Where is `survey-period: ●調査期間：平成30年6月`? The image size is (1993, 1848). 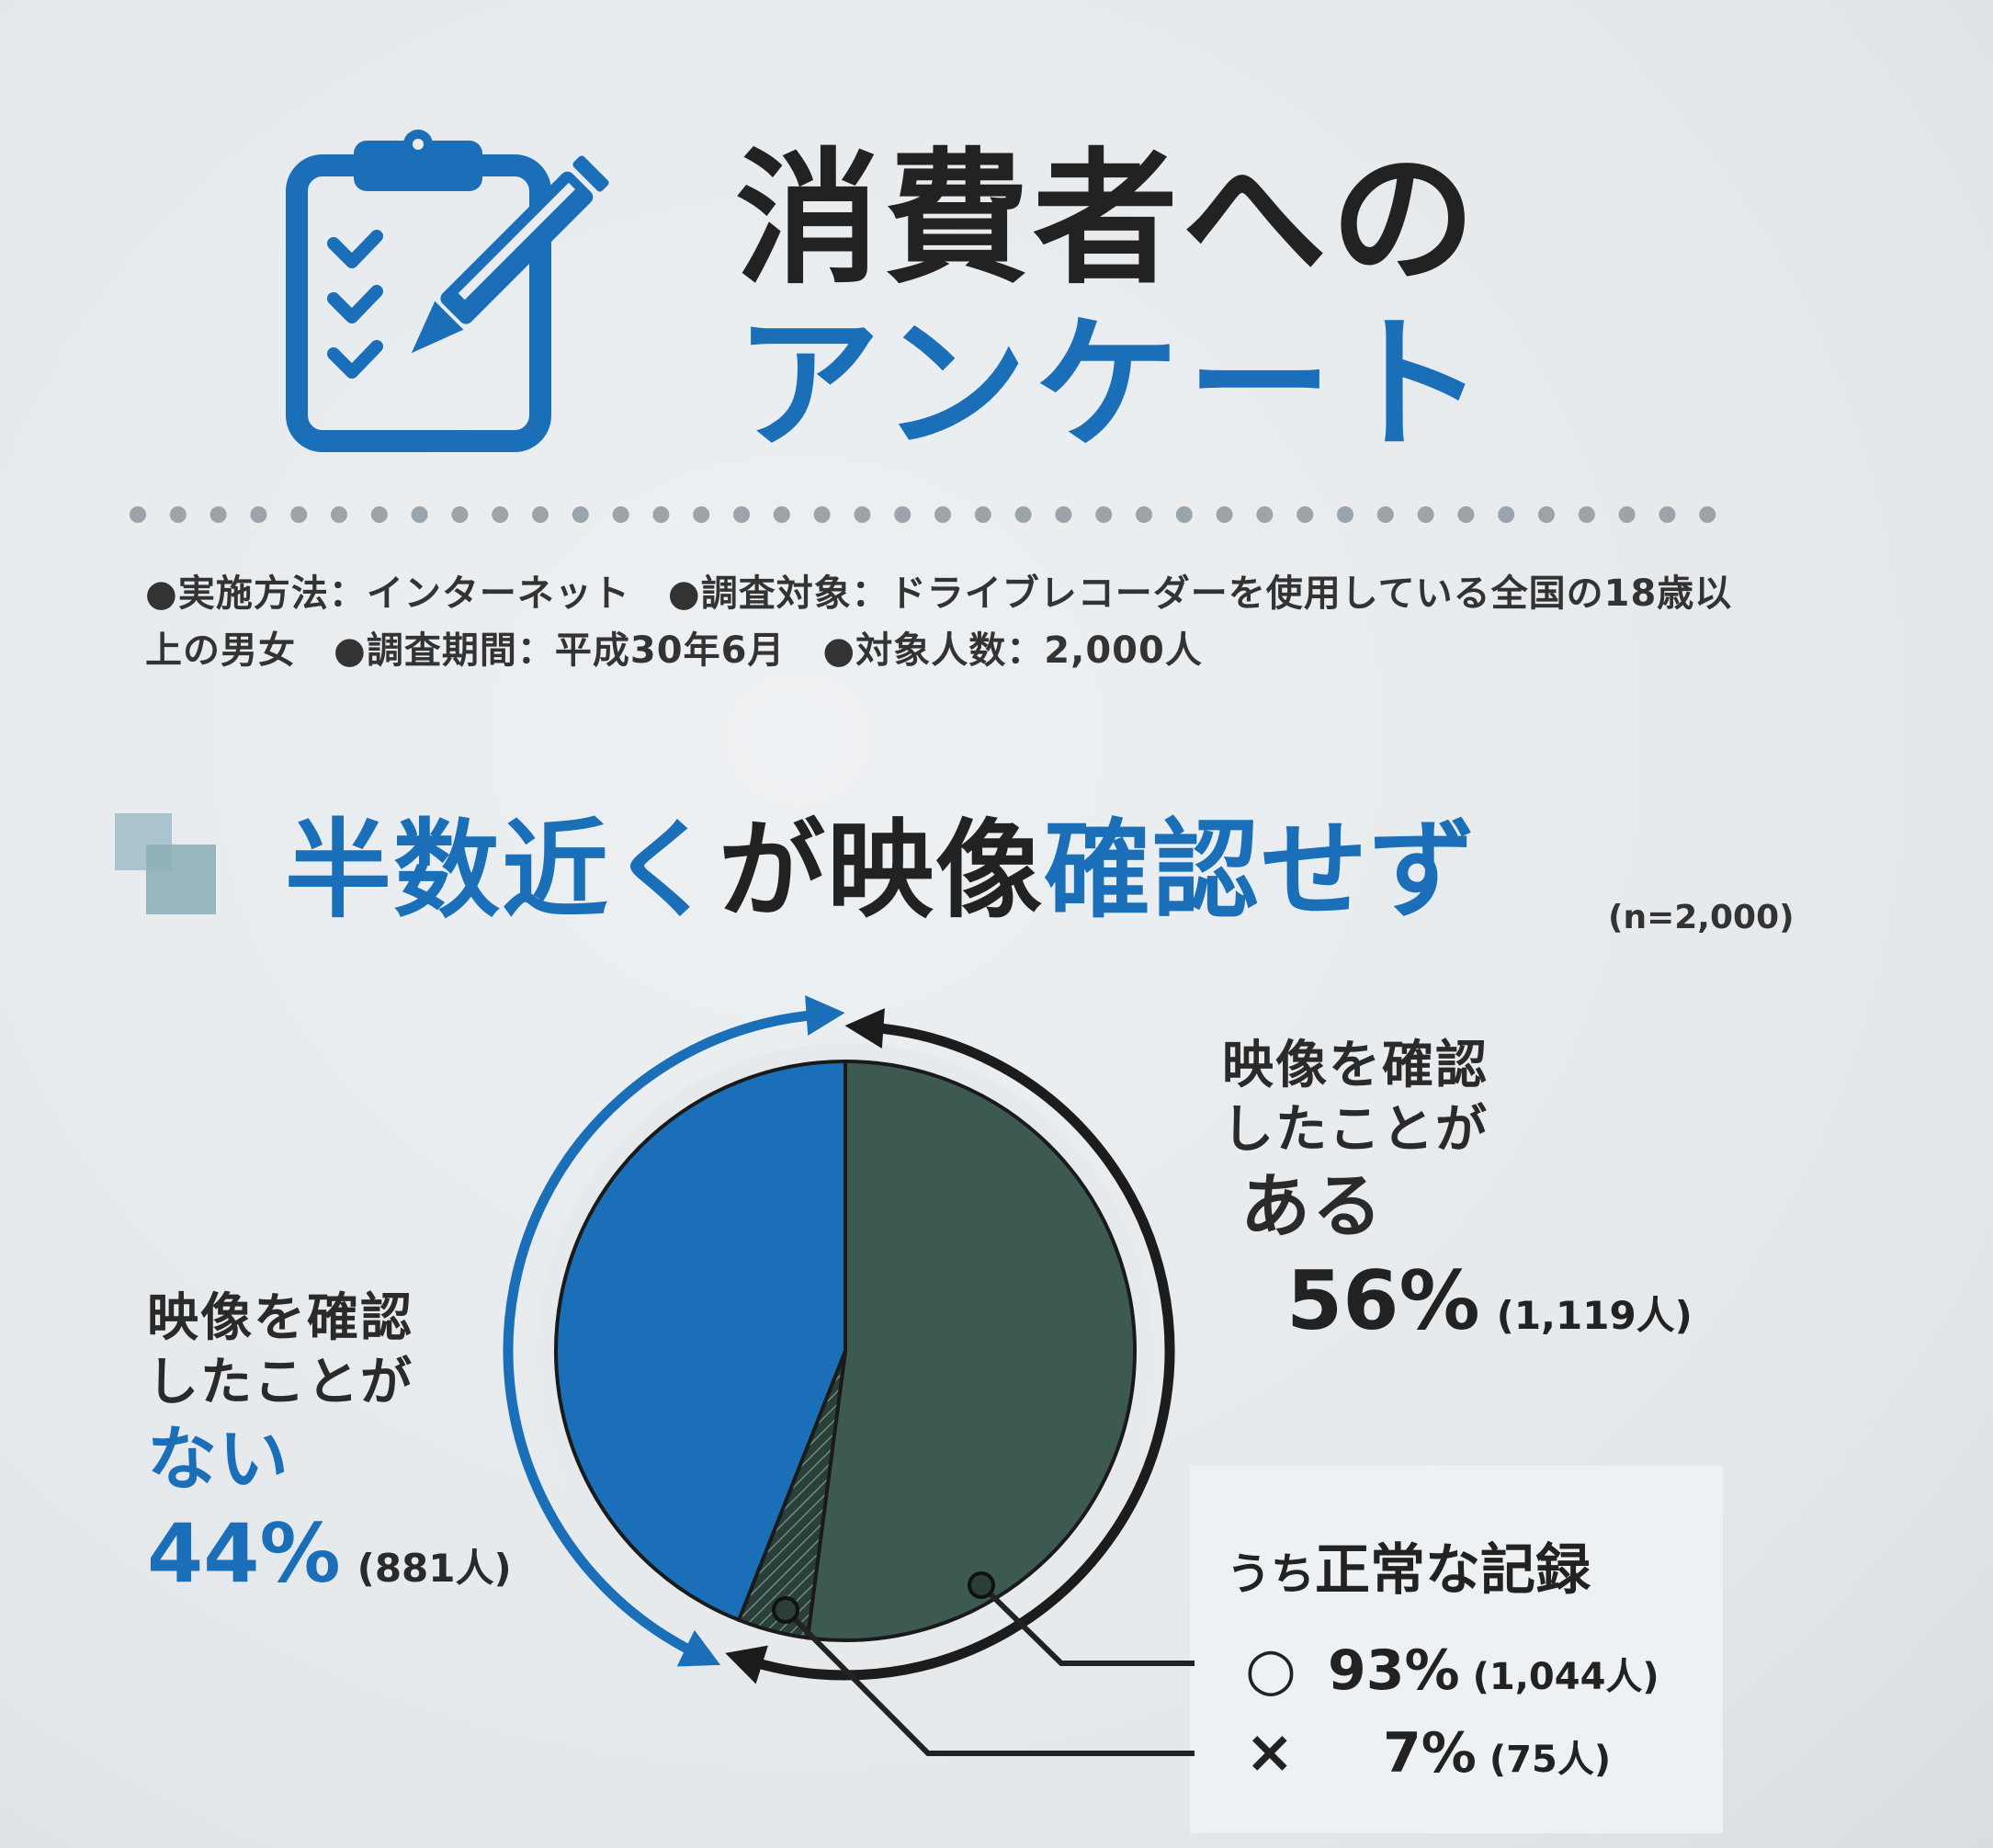
survey-period: ●調査期間：平成30年6月 is located at coordinates (560, 650).